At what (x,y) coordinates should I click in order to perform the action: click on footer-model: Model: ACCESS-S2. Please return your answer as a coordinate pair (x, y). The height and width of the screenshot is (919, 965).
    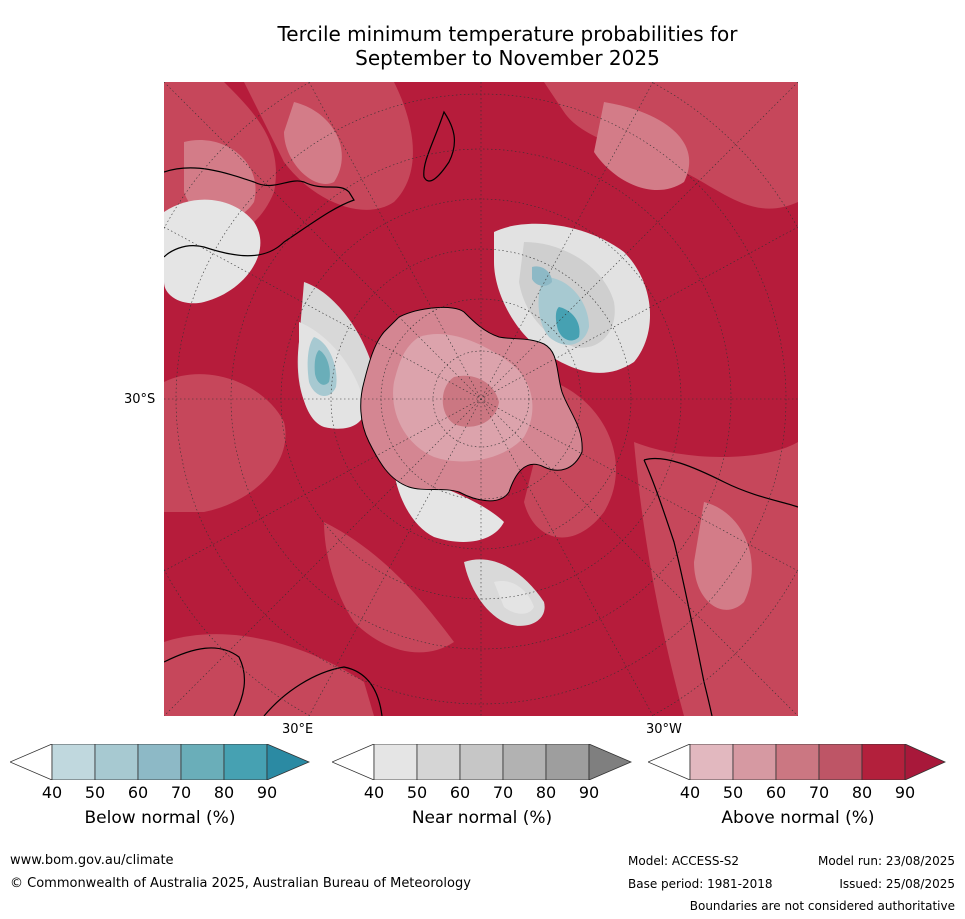
    Looking at the image, I should click on (684, 861).